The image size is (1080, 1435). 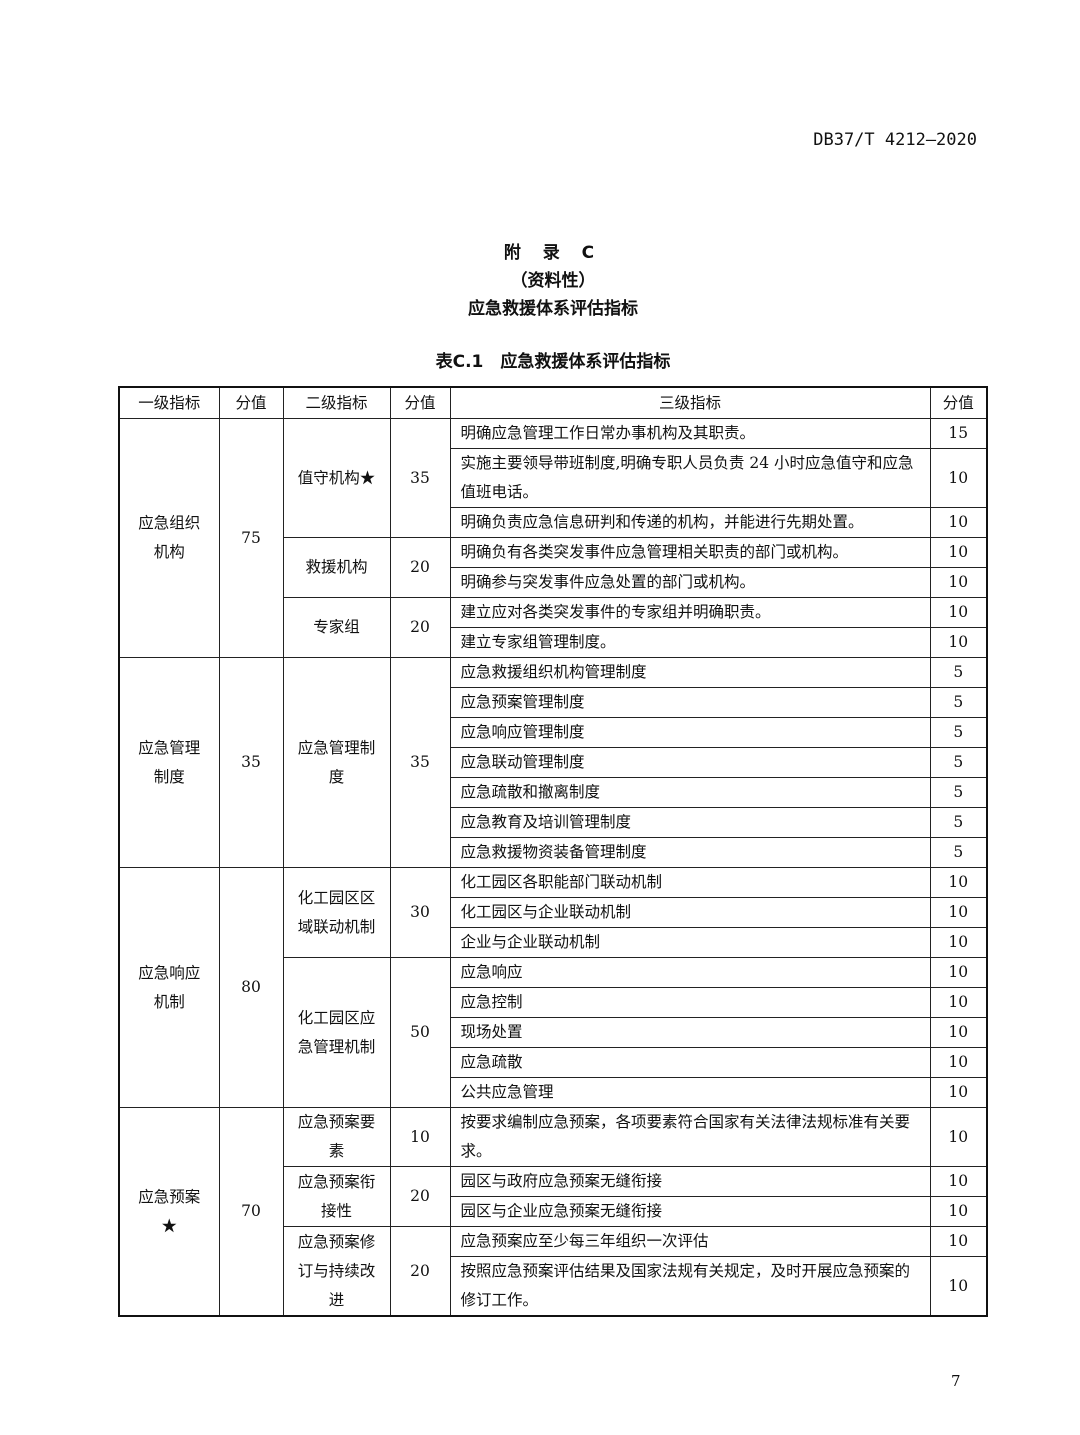 What do you see at coordinates (336, 402) in the screenshot?
I see `col-level2: 二级指标` at bounding box center [336, 402].